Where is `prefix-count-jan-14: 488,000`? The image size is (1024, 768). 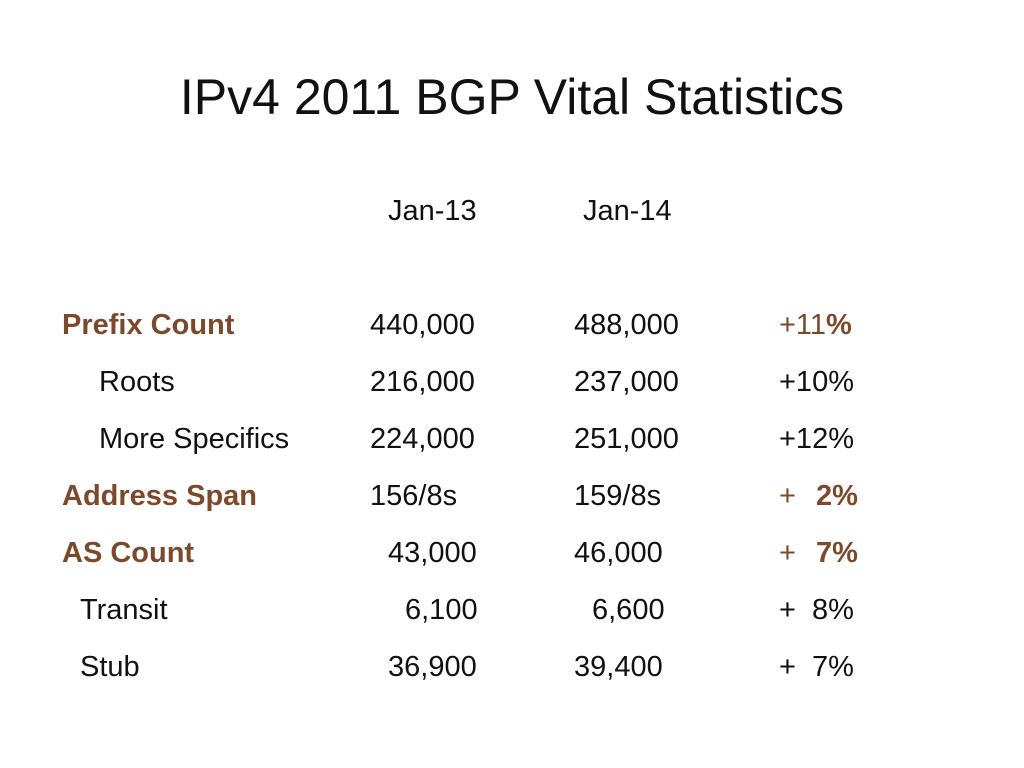
prefix-count-jan-14: 488,000 is located at coordinates (626, 325).